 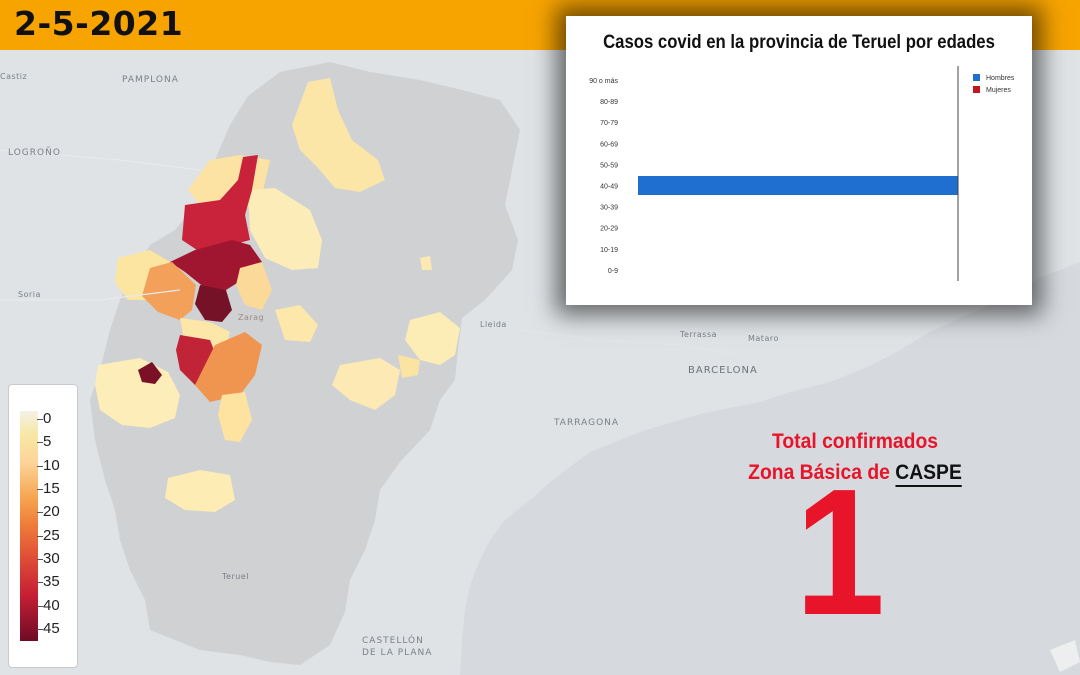 I want to click on legend-label: Hombres, so click(x=1000, y=78).